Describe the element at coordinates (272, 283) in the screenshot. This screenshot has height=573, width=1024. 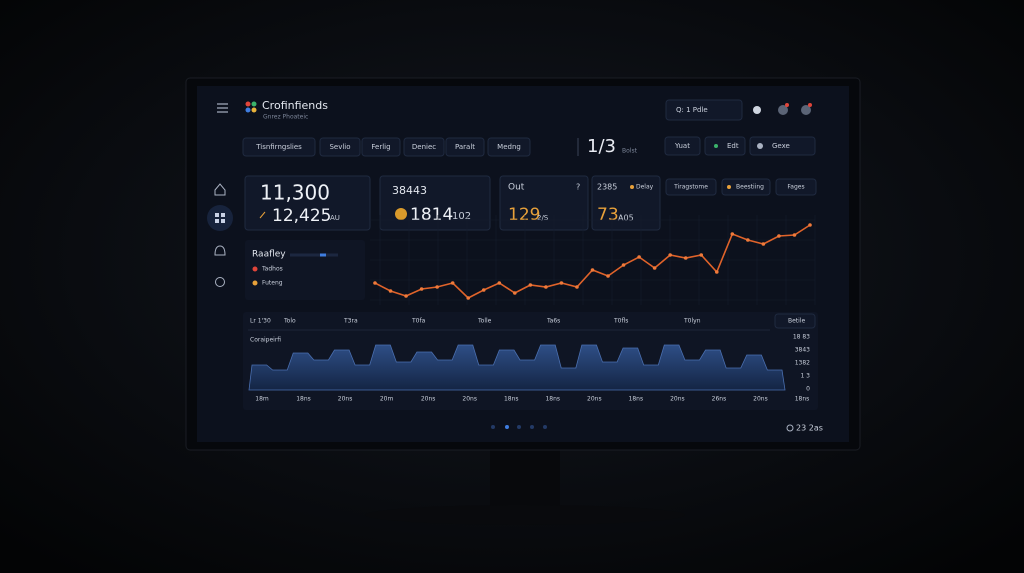
I see `legend-item: Futeng` at that location.